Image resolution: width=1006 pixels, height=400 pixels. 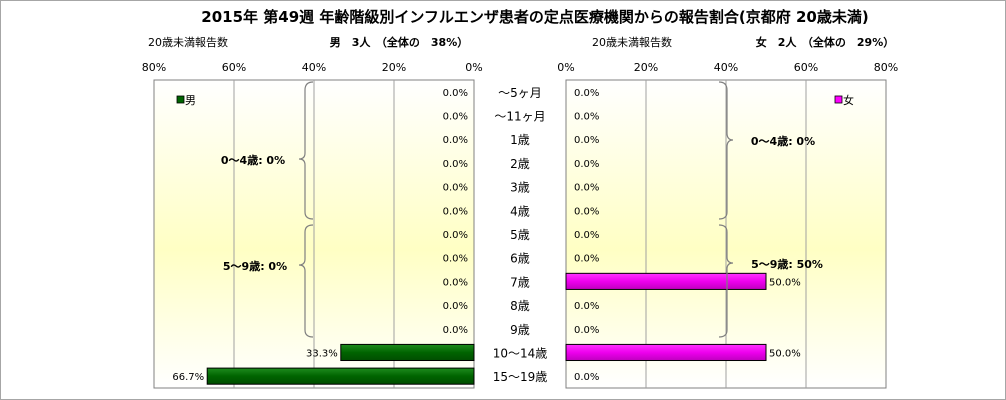 I want to click on category-label: 3歳, so click(x=520, y=188).